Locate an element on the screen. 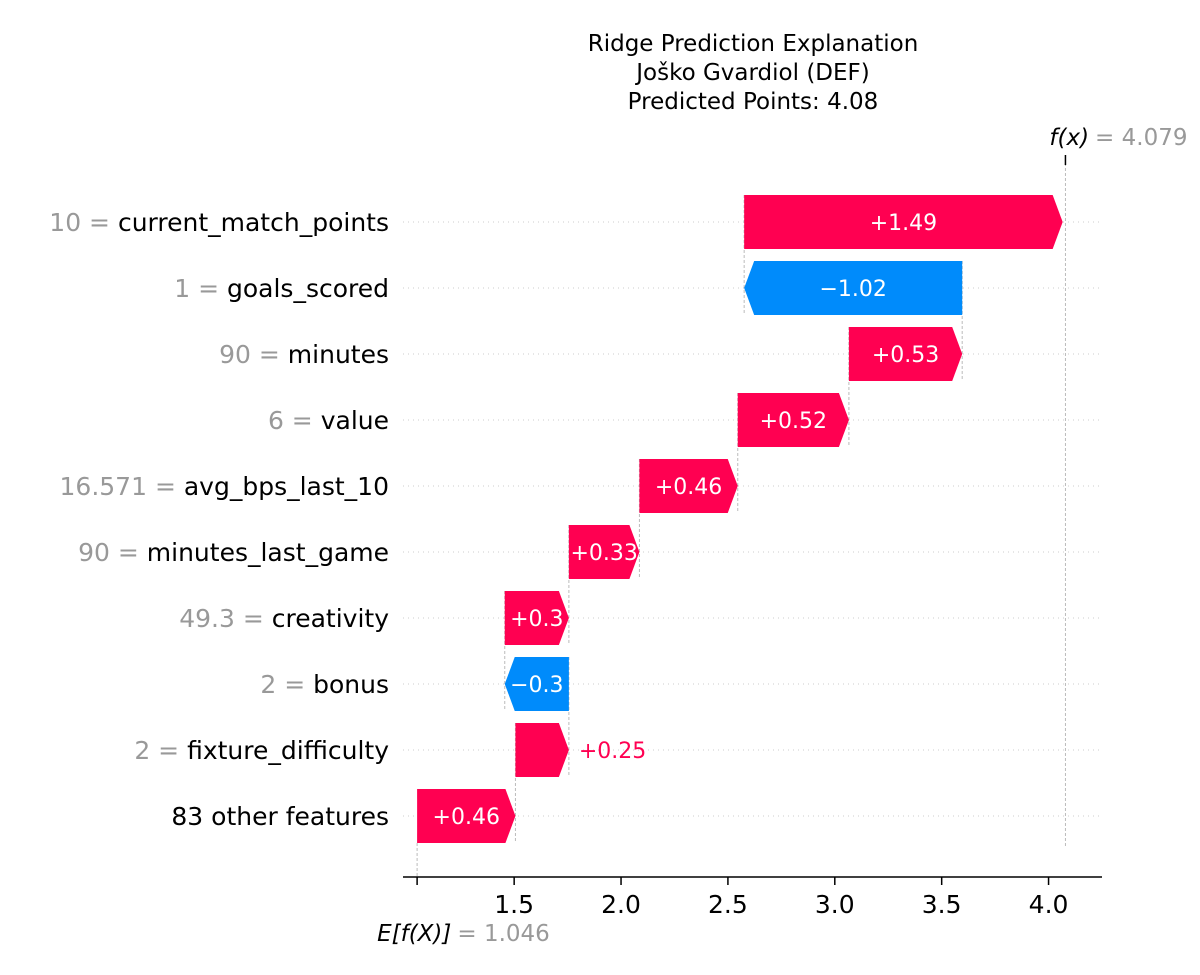 The height and width of the screenshot is (975, 1200). bar-value is located at coordinates (793, 420).